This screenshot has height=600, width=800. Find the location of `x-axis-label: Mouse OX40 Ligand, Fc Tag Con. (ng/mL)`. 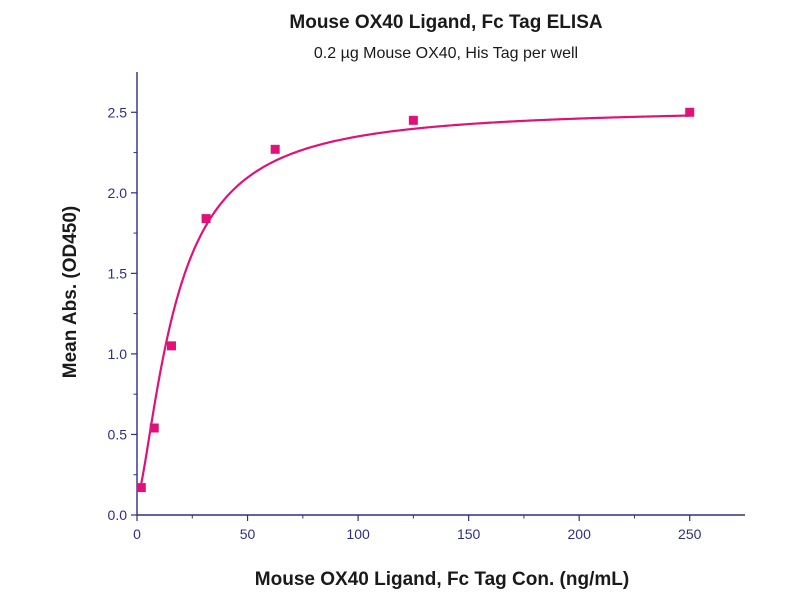

x-axis-label: Mouse OX40 Ligand, Fc Tag Con. (ng/mL) is located at coordinates (442, 579).